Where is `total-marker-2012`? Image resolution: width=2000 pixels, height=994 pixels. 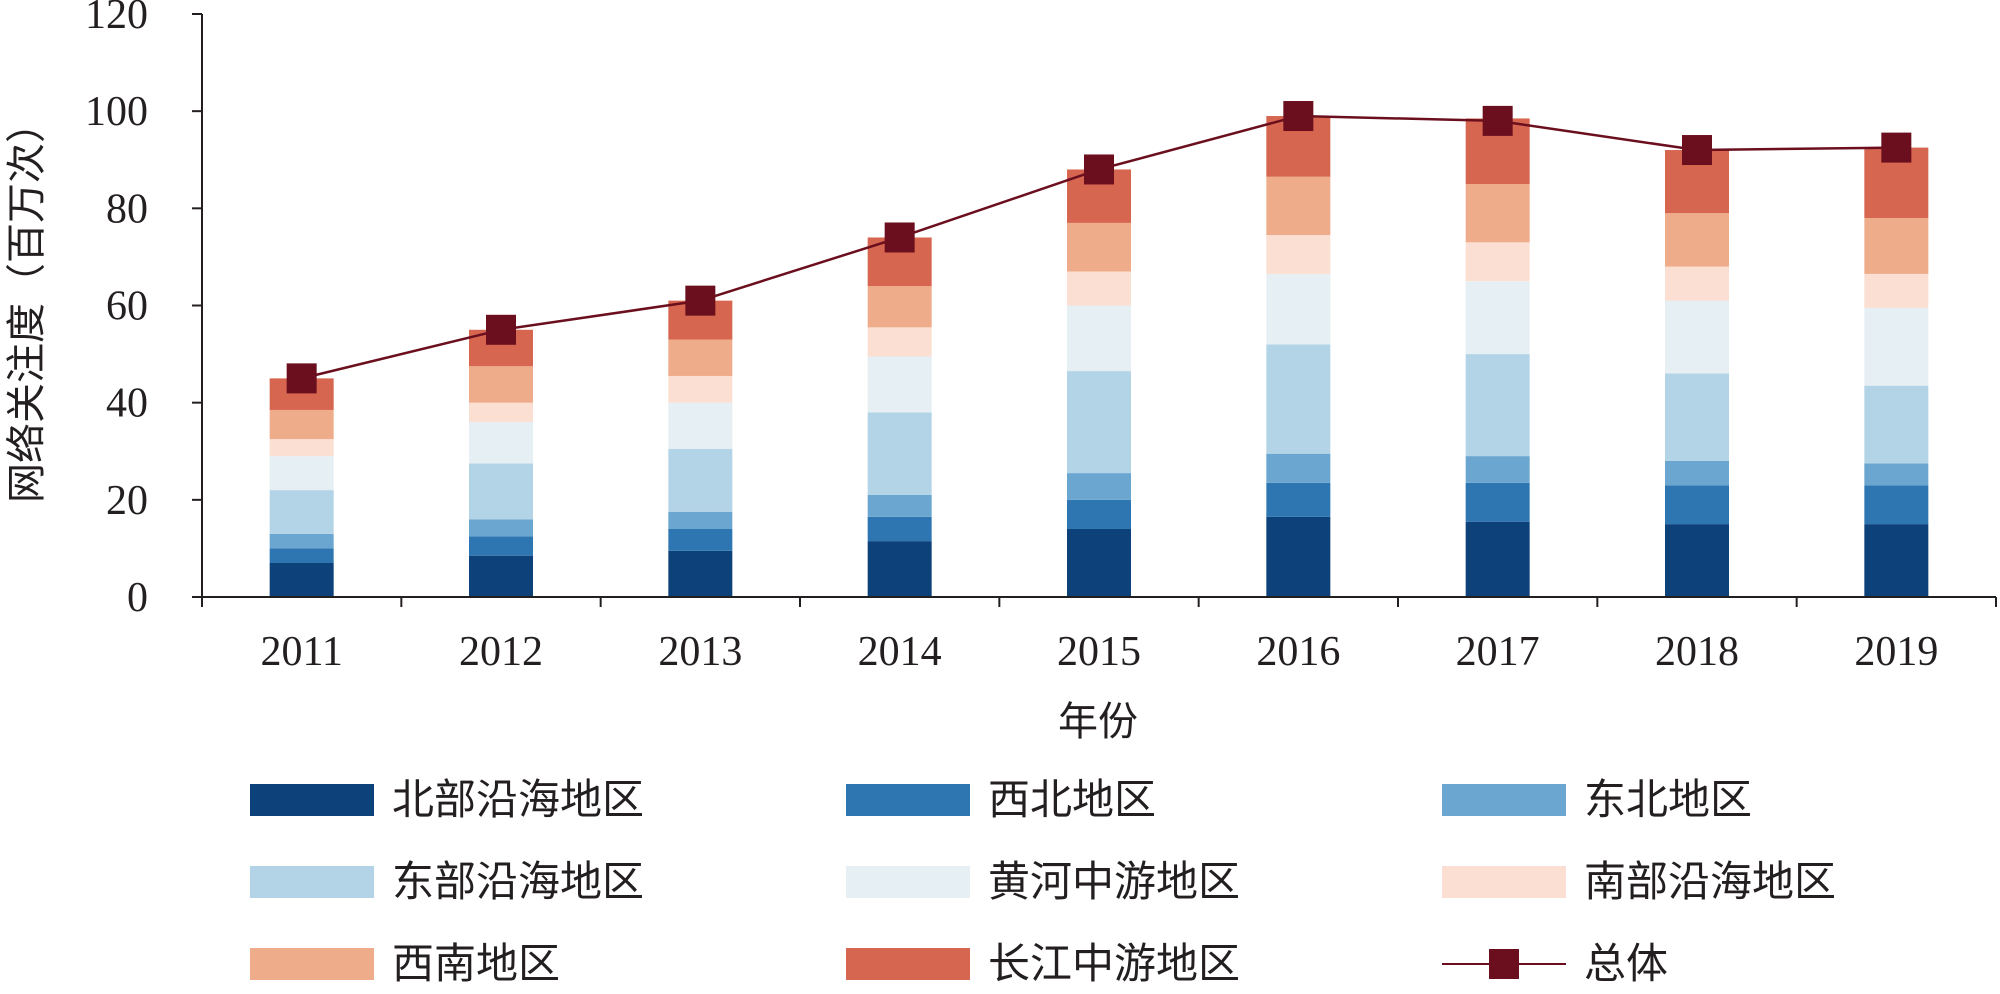
total-marker-2012 is located at coordinates (501, 329).